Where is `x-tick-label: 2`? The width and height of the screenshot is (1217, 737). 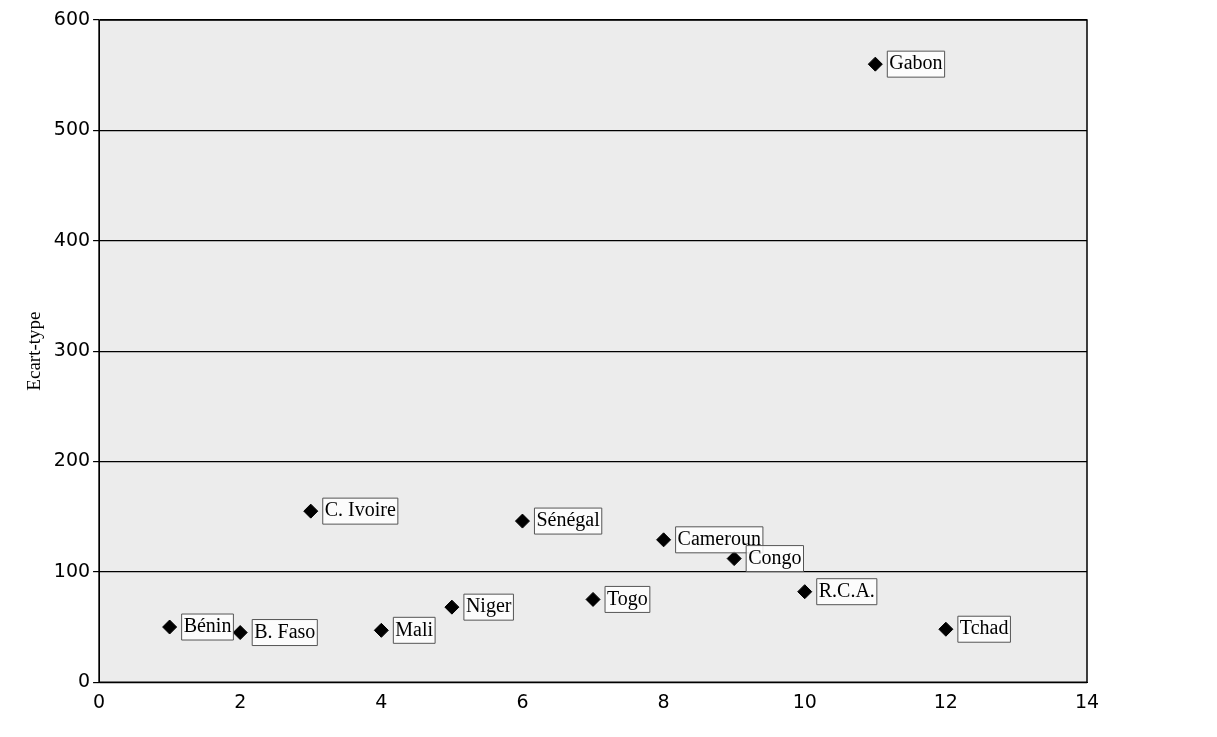 x-tick-label: 2 is located at coordinates (240, 700).